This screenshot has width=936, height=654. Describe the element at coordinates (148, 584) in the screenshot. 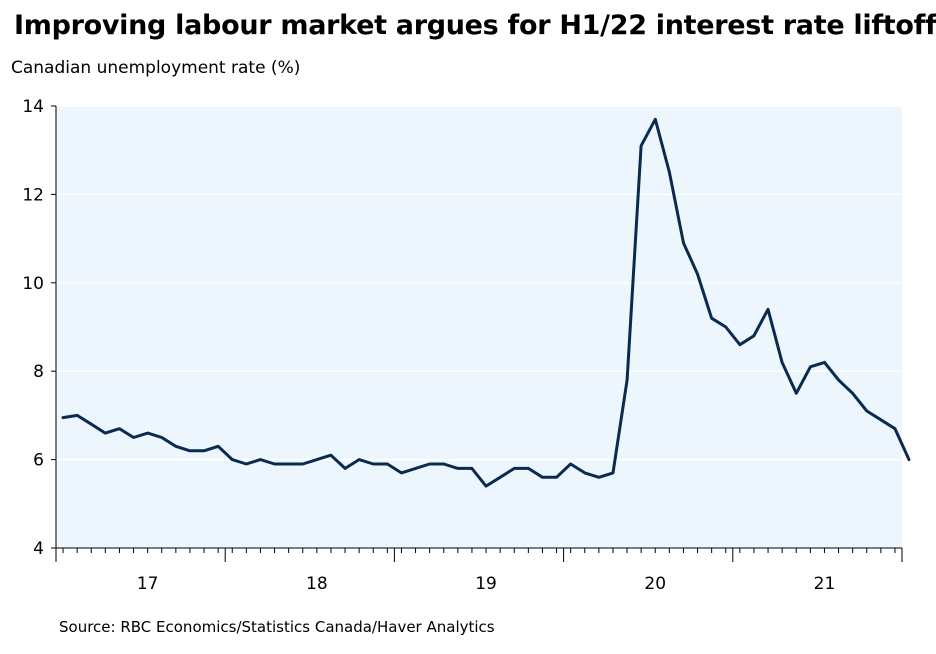

I see `x-tick-label-17: 17` at that location.